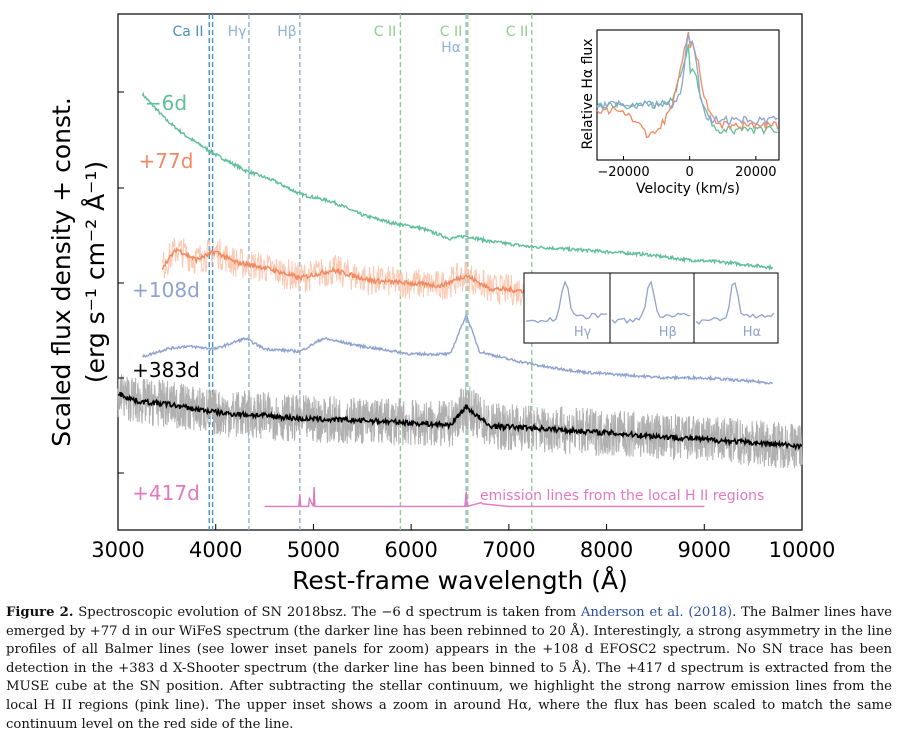 The image size is (898, 750). Describe the element at coordinates (121, 282) in the screenshot. I see `y-ticks` at that location.